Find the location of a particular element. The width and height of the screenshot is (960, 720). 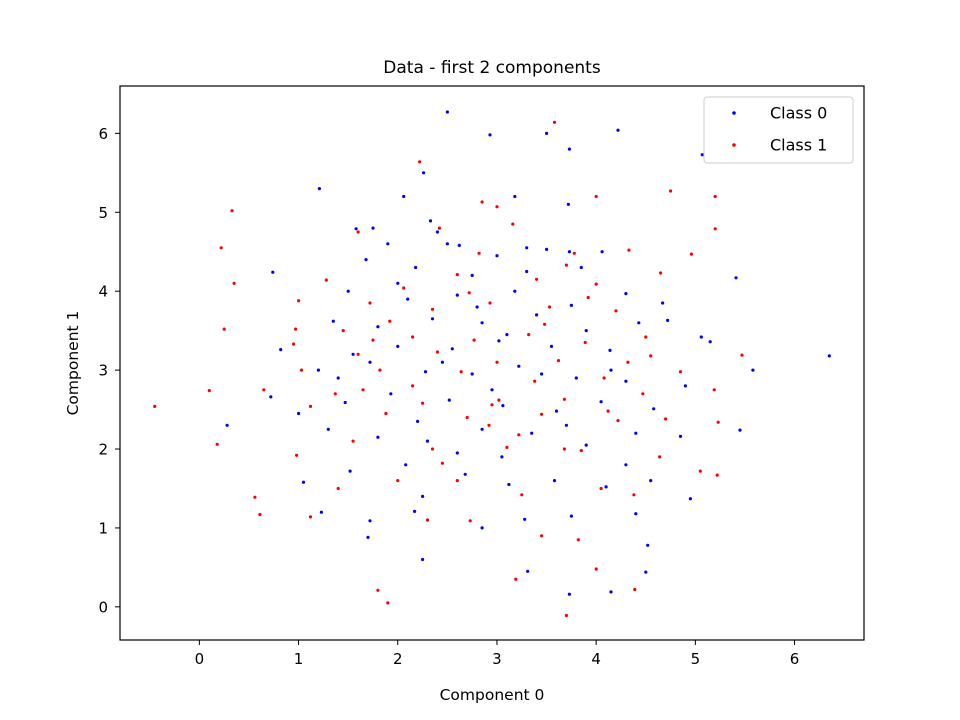

y-tick-label: 0 is located at coordinates (103, 607).